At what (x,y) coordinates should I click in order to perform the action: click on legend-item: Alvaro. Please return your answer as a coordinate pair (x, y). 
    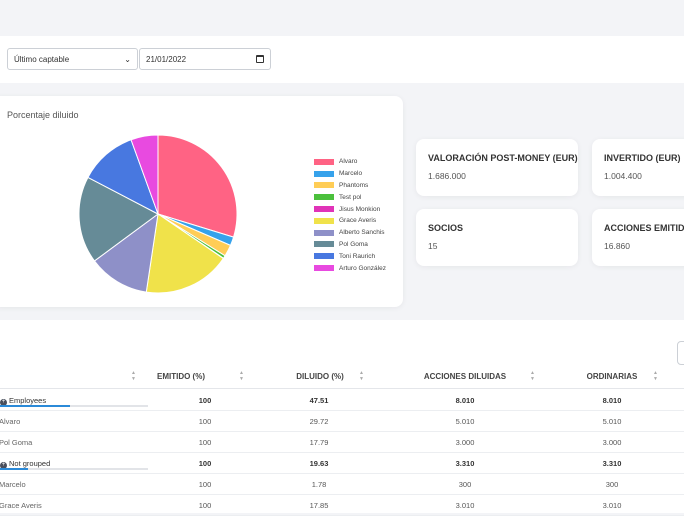
    Looking at the image, I should click on (350, 162).